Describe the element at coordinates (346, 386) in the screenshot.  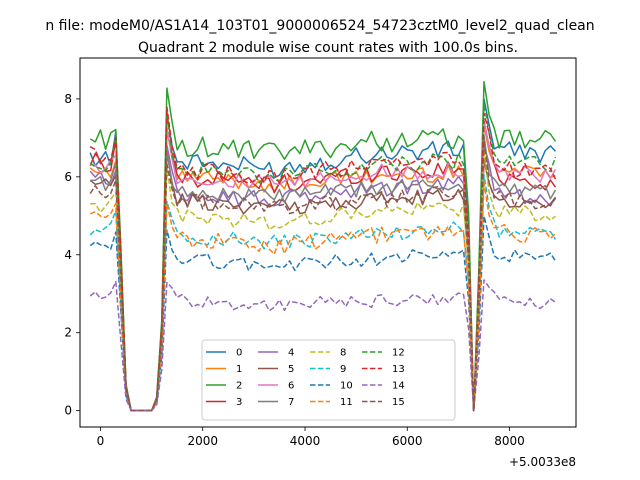
I see `legend-label: 10` at that location.